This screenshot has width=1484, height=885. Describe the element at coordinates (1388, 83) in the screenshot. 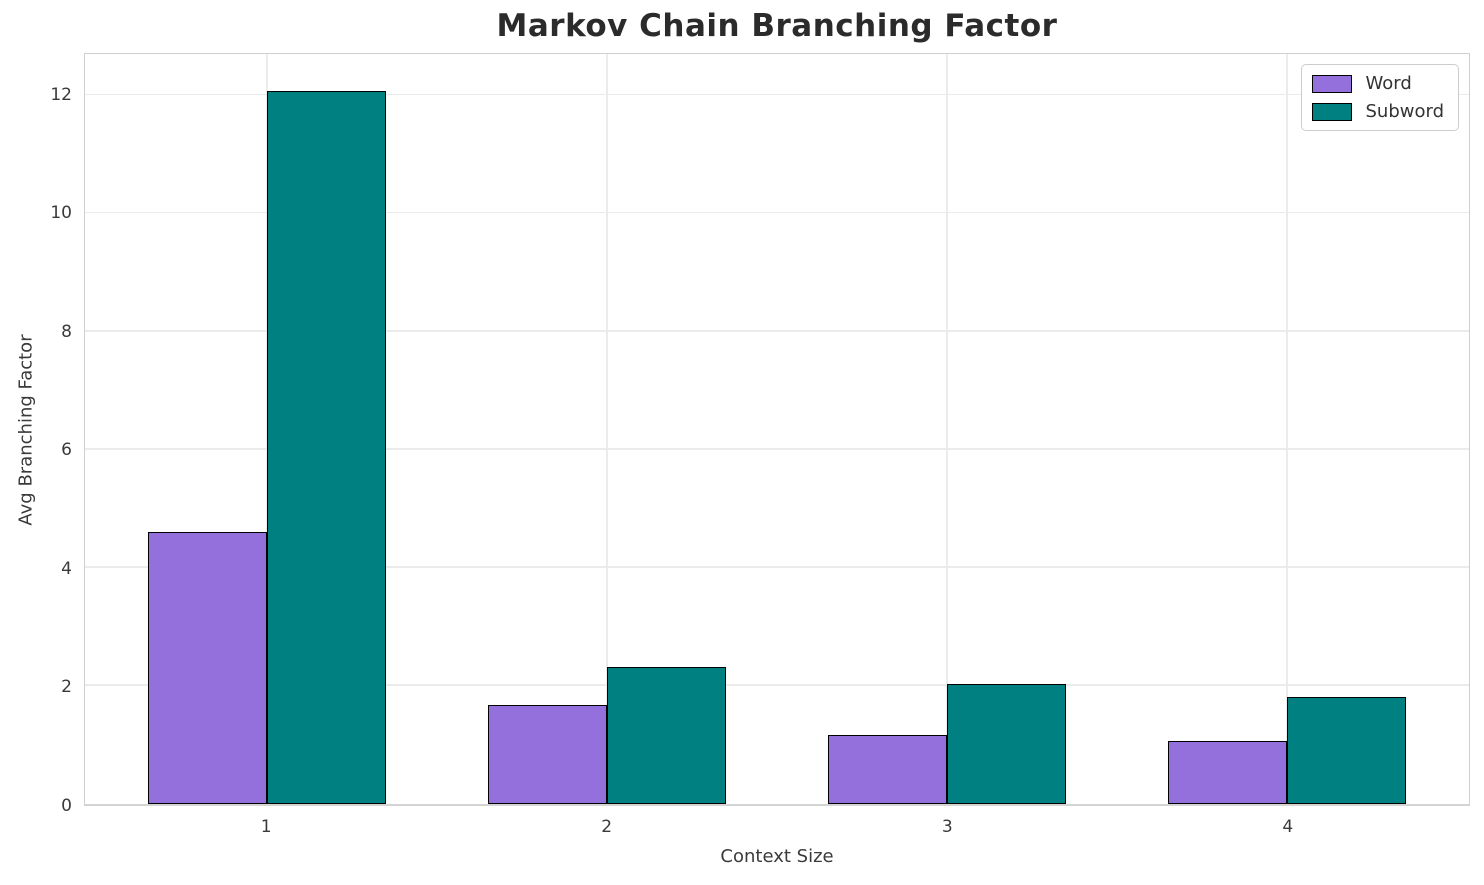

I see `legend-label-word: Word` at that location.